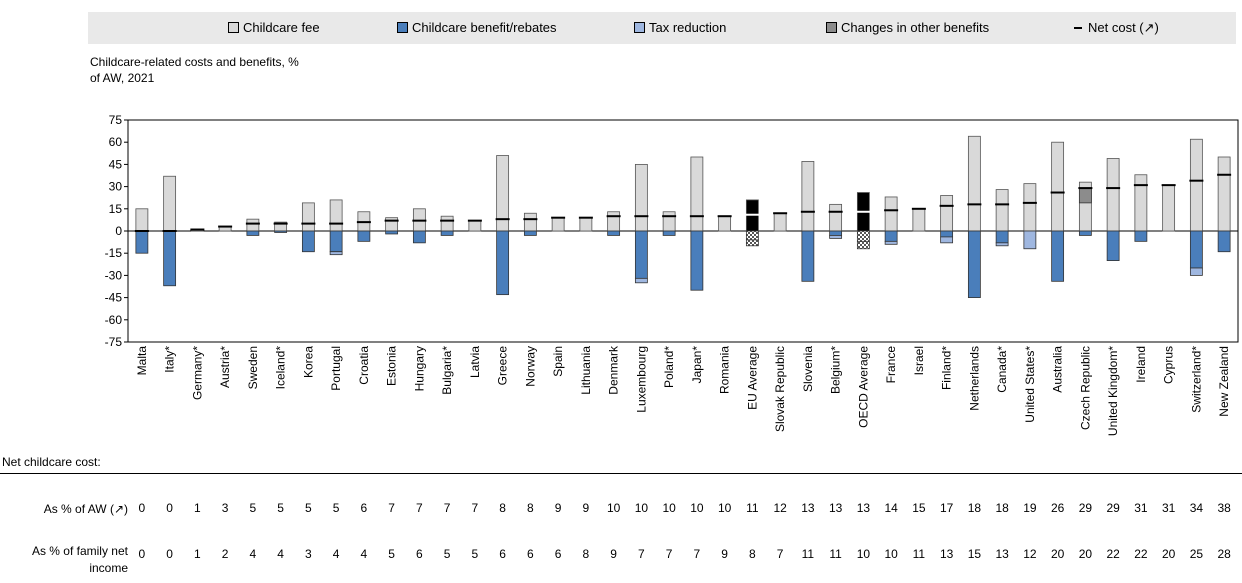 The width and height of the screenshot is (1242, 583). Describe the element at coordinates (116, 120) in the screenshot. I see `y-tick-label: 75` at that location.